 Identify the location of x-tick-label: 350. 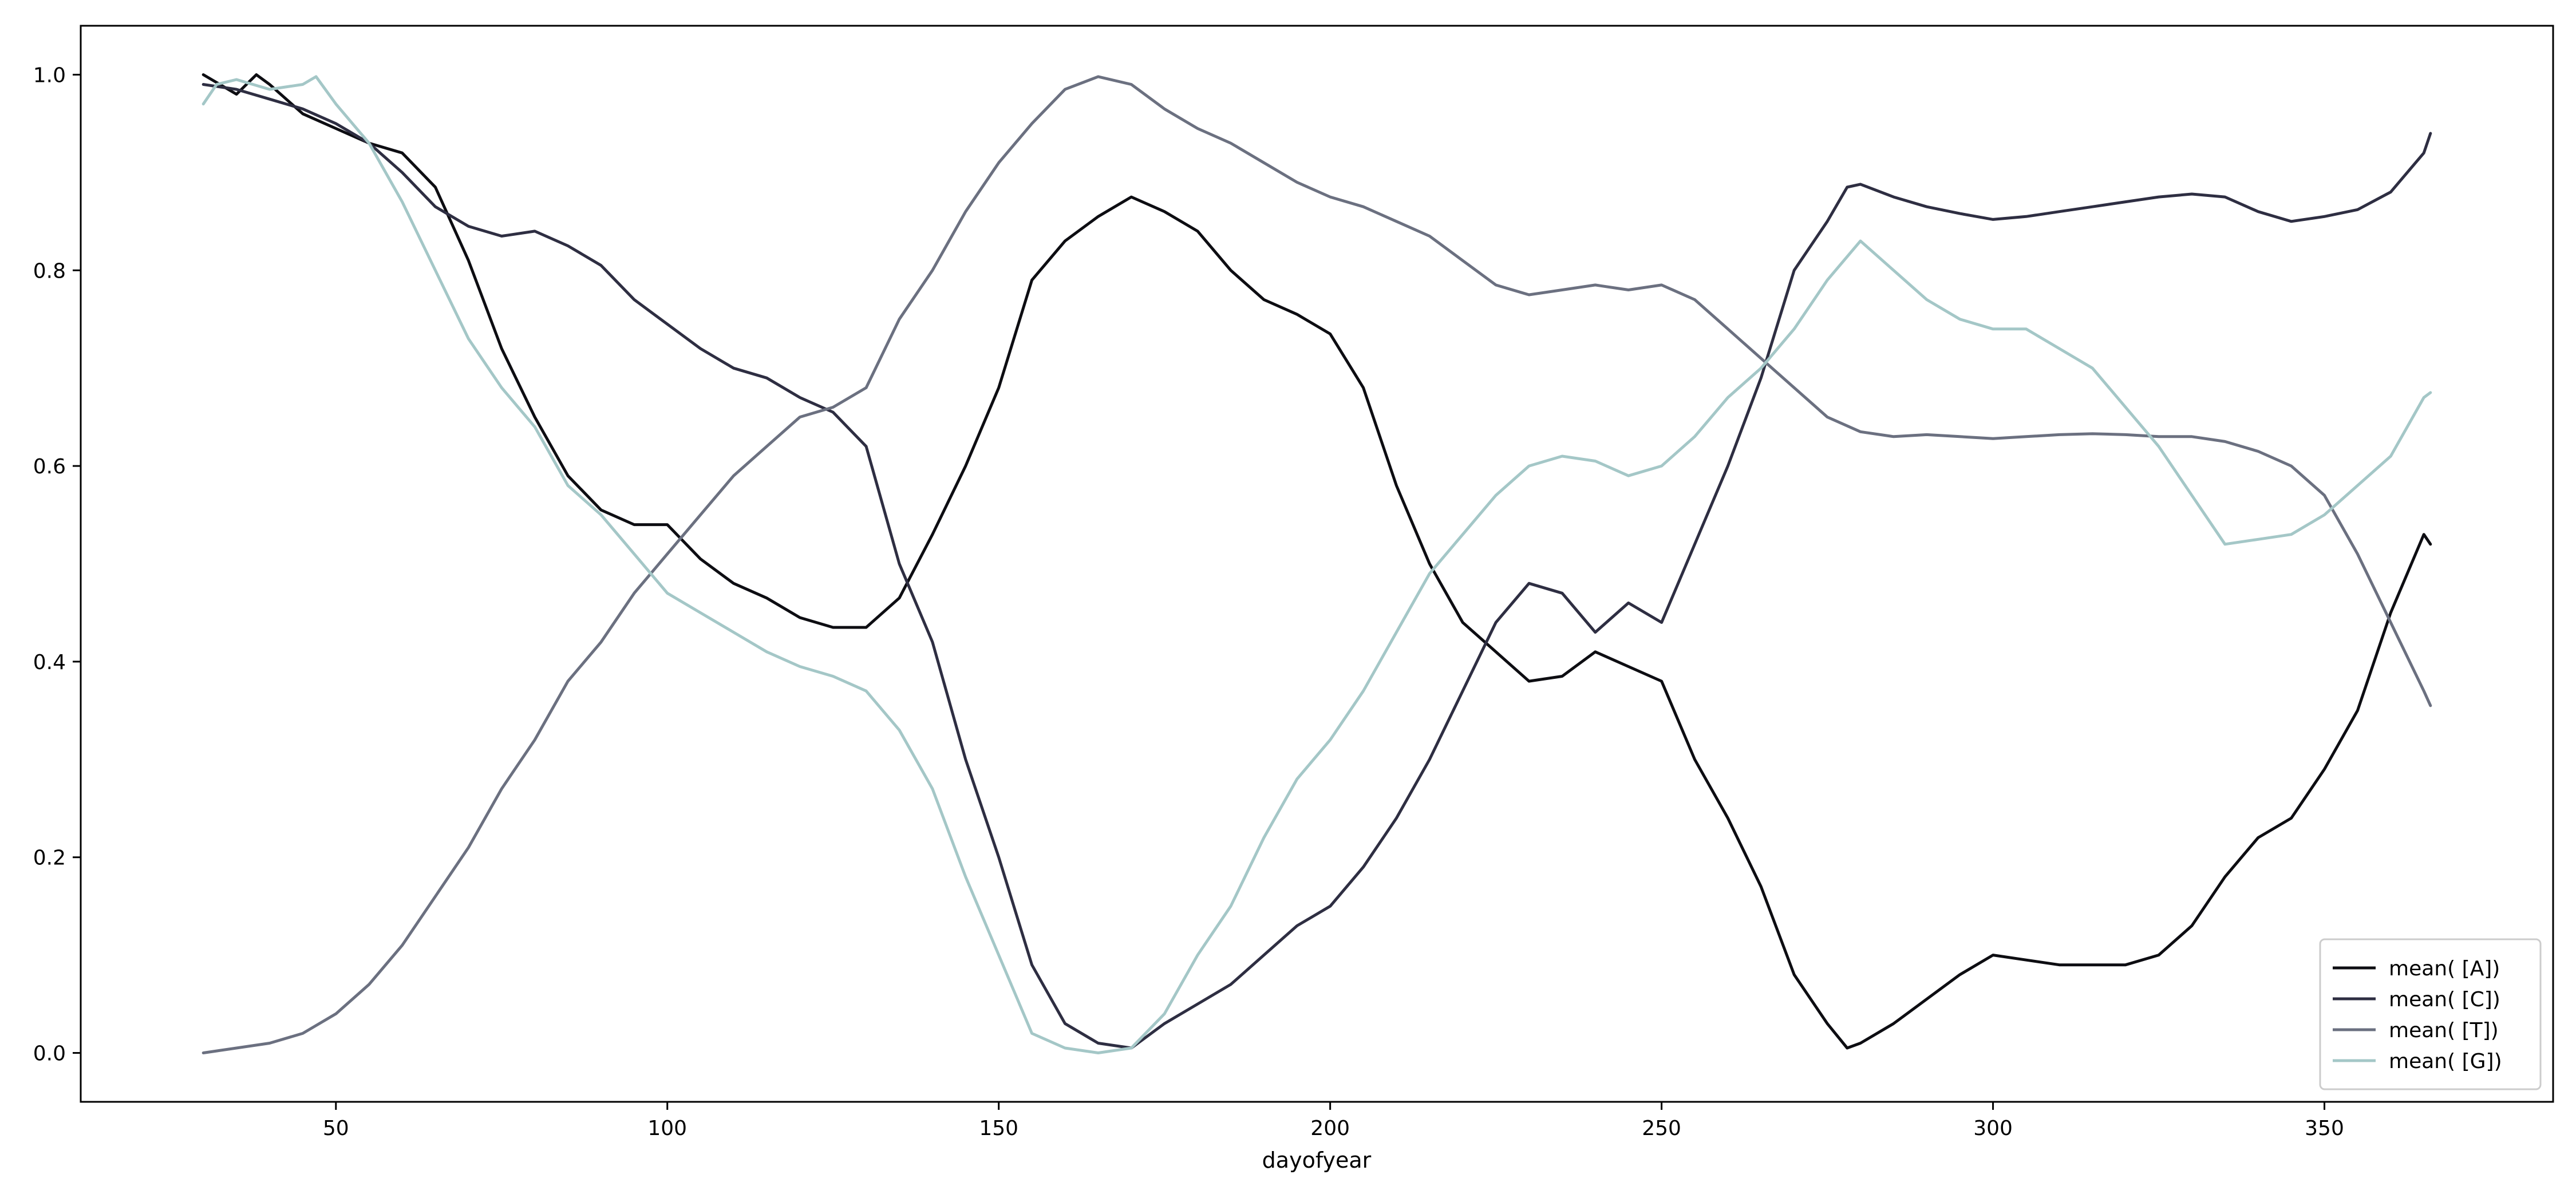
(2324, 1129).